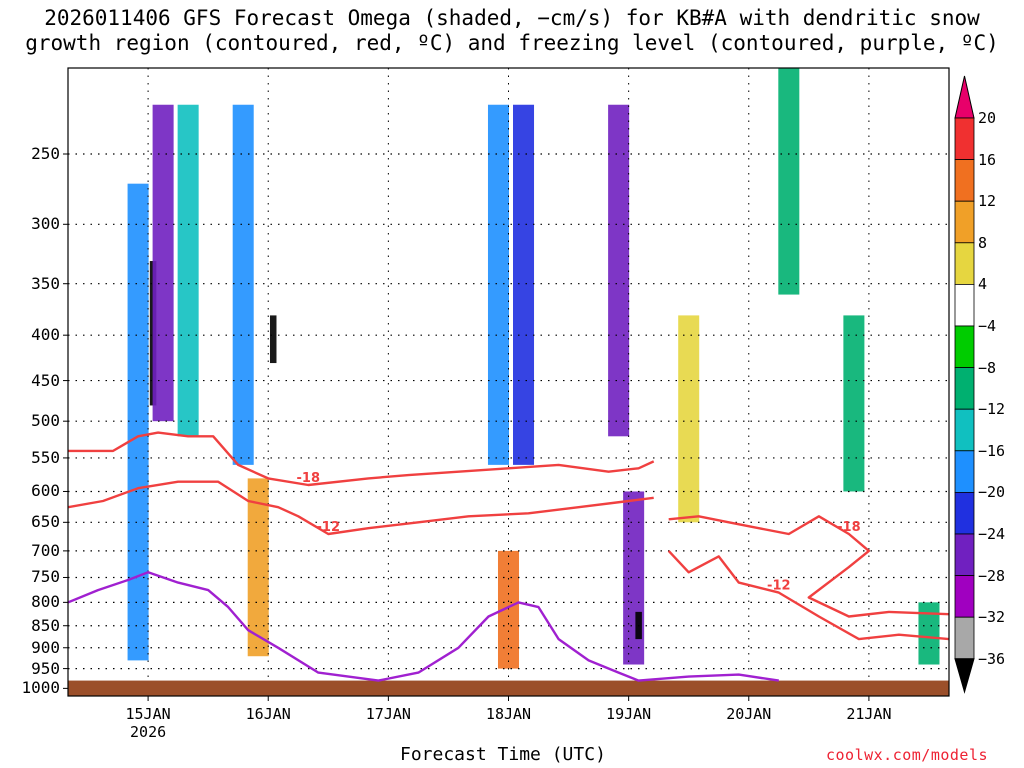 Image resolution: width=1024 pixels, height=768 pixels. What do you see at coordinates (45, 421) in the screenshot?
I see `y-tick-label-500: 500` at bounding box center [45, 421].